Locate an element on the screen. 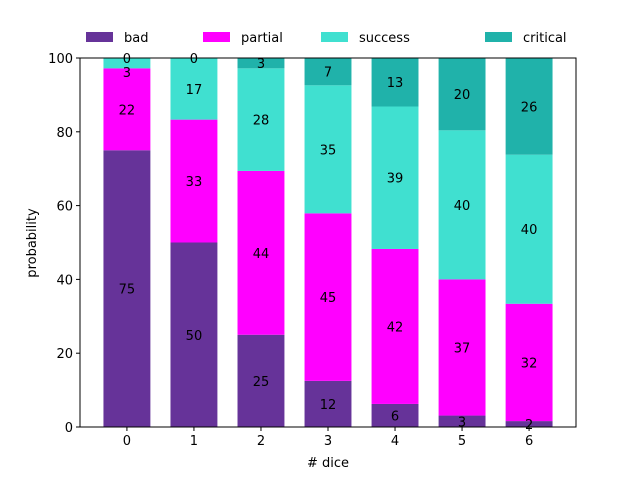  data-label-critical-2: 3 is located at coordinates (261, 64).